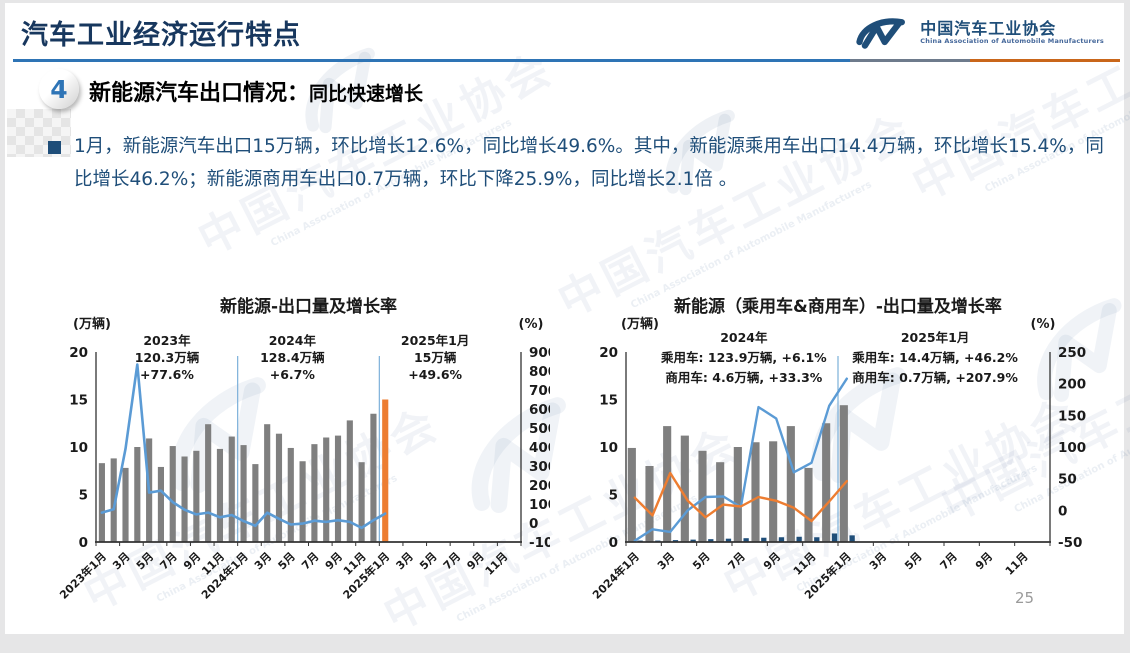 The width and height of the screenshot is (1130, 653). What do you see at coordinates (1045, 60) in the screenshot?
I see `title-divider-orange` at bounding box center [1045, 60].